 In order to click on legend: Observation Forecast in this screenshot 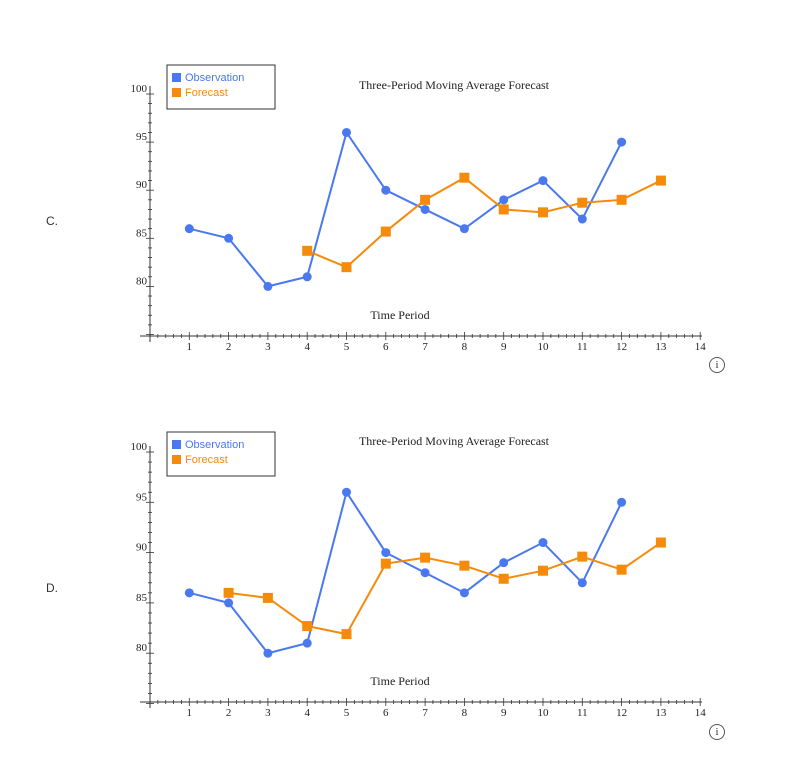, I will do `click(221, 454)`.